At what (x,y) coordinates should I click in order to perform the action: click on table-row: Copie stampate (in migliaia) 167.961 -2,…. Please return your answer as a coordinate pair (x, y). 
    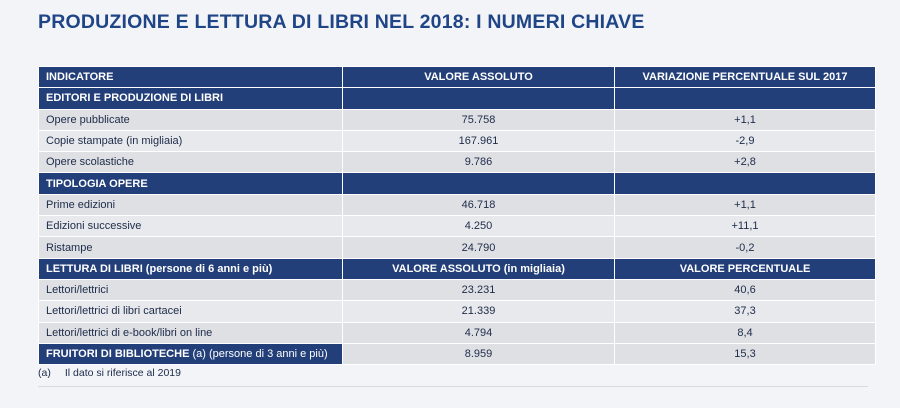
    Looking at the image, I should click on (457, 141).